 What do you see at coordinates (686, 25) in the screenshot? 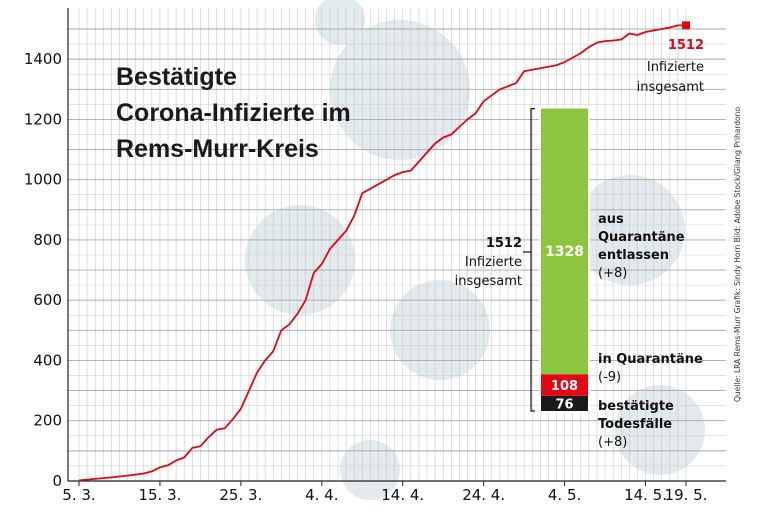
I see `series-end-marker` at bounding box center [686, 25].